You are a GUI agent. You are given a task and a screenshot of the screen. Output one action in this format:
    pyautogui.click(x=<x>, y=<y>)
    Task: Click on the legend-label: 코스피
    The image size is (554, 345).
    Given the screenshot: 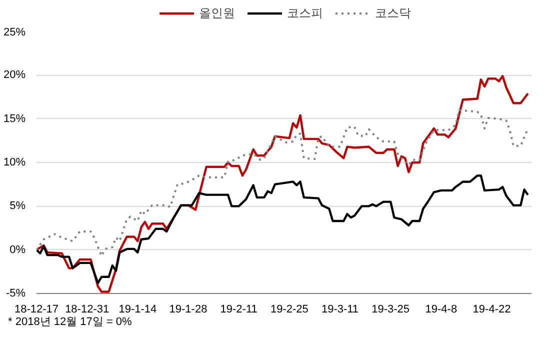 What is the action you would take?
    pyautogui.click(x=305, y=13)
    